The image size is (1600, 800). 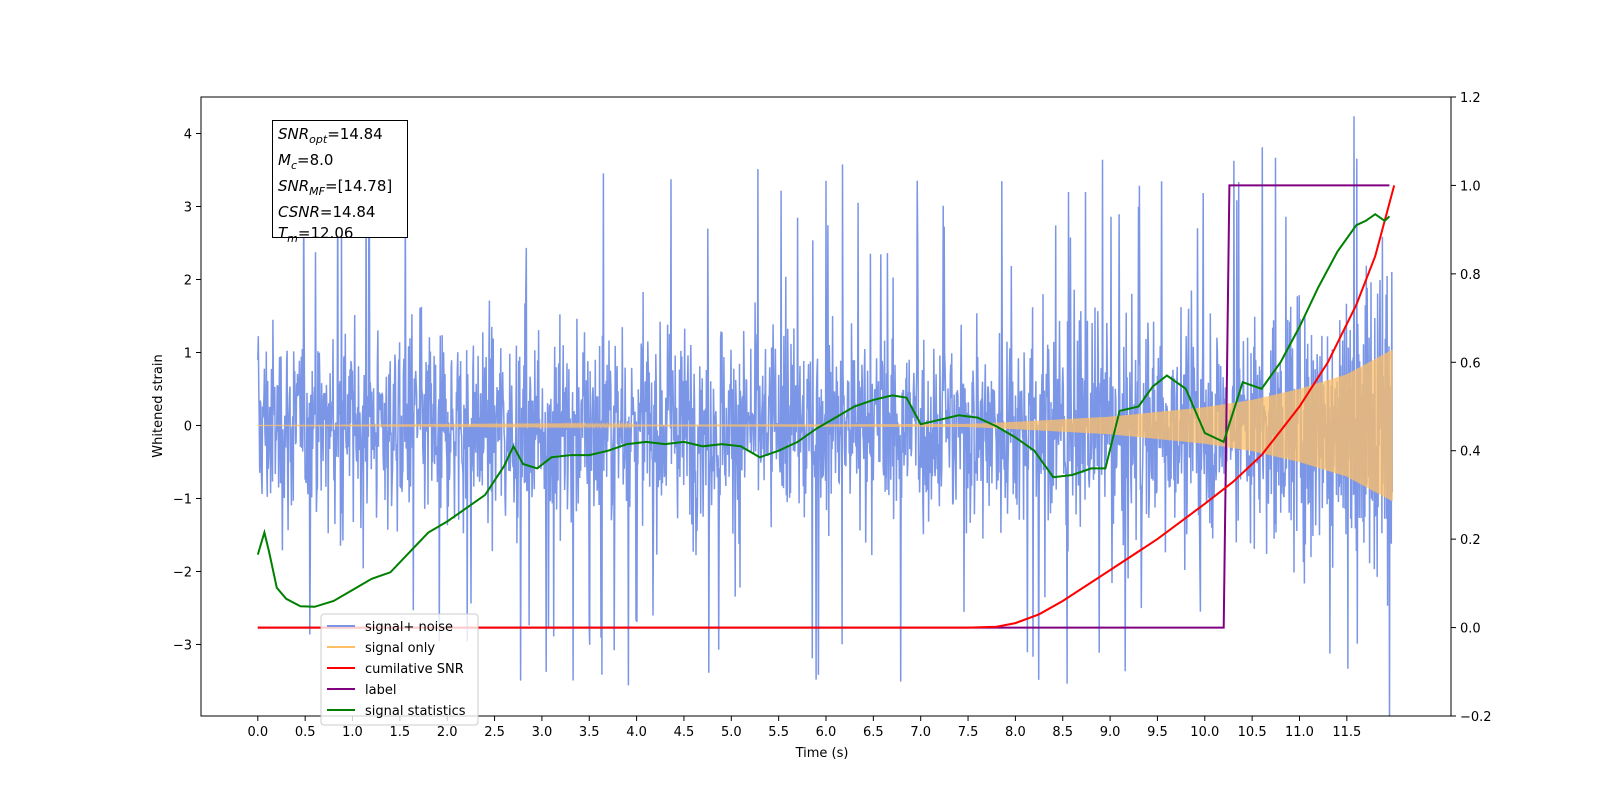 What do you see at coordinates (158, 405) in the screenshot?
I see `y-axis-label: Whitened strain` at bounding box center [158, 405].